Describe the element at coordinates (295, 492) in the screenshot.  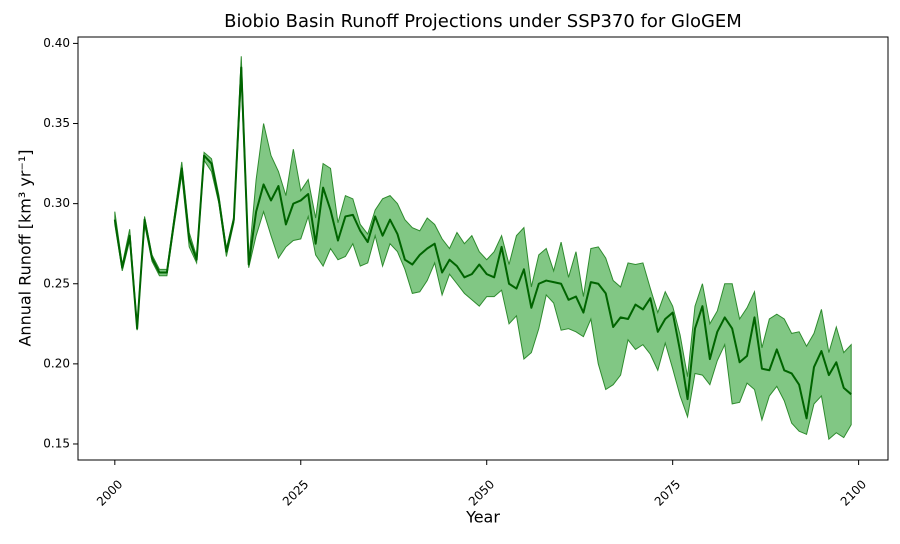
I see `x-tick-label: 2025` at that location.